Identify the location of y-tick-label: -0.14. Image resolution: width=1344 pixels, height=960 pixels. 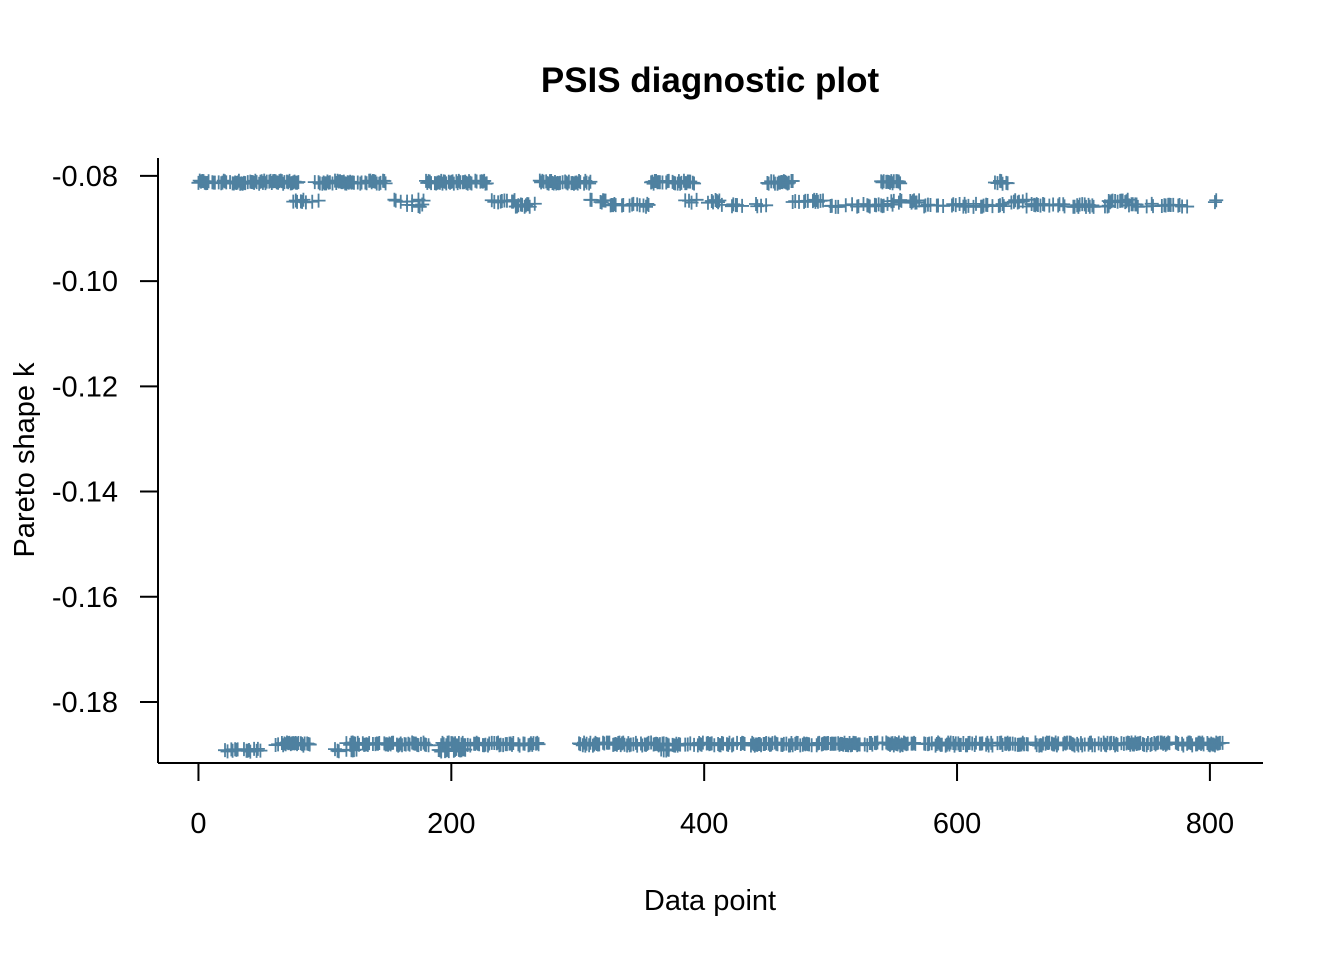
(85, 493).